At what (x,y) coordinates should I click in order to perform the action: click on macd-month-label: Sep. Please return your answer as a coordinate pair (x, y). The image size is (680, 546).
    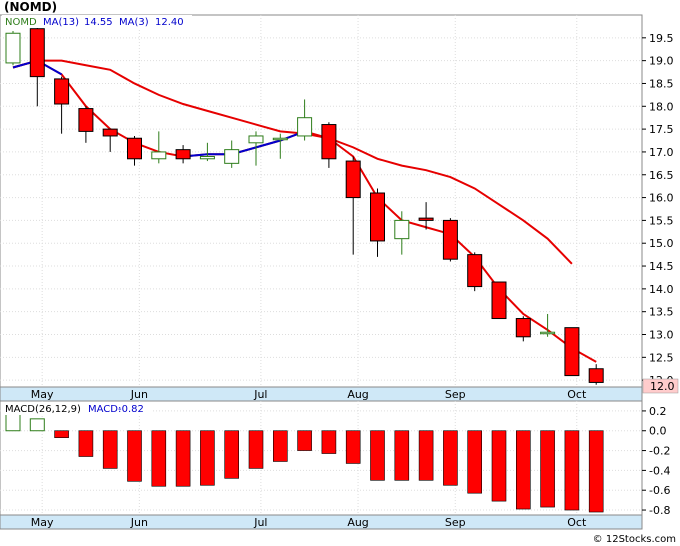
    Looking at the image, I should click on (455, 522).